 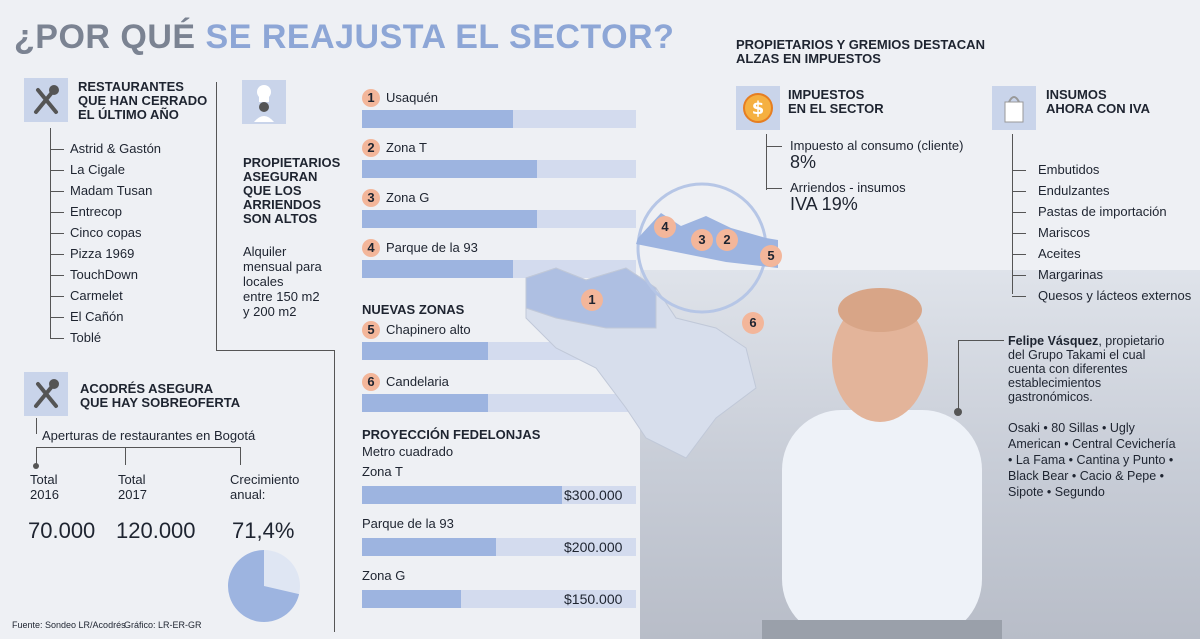 I want to click on acodres-heading: ACODRÉS ASEGURA QUE HAY SOBREOFERTA, so click(x=160, y=395).